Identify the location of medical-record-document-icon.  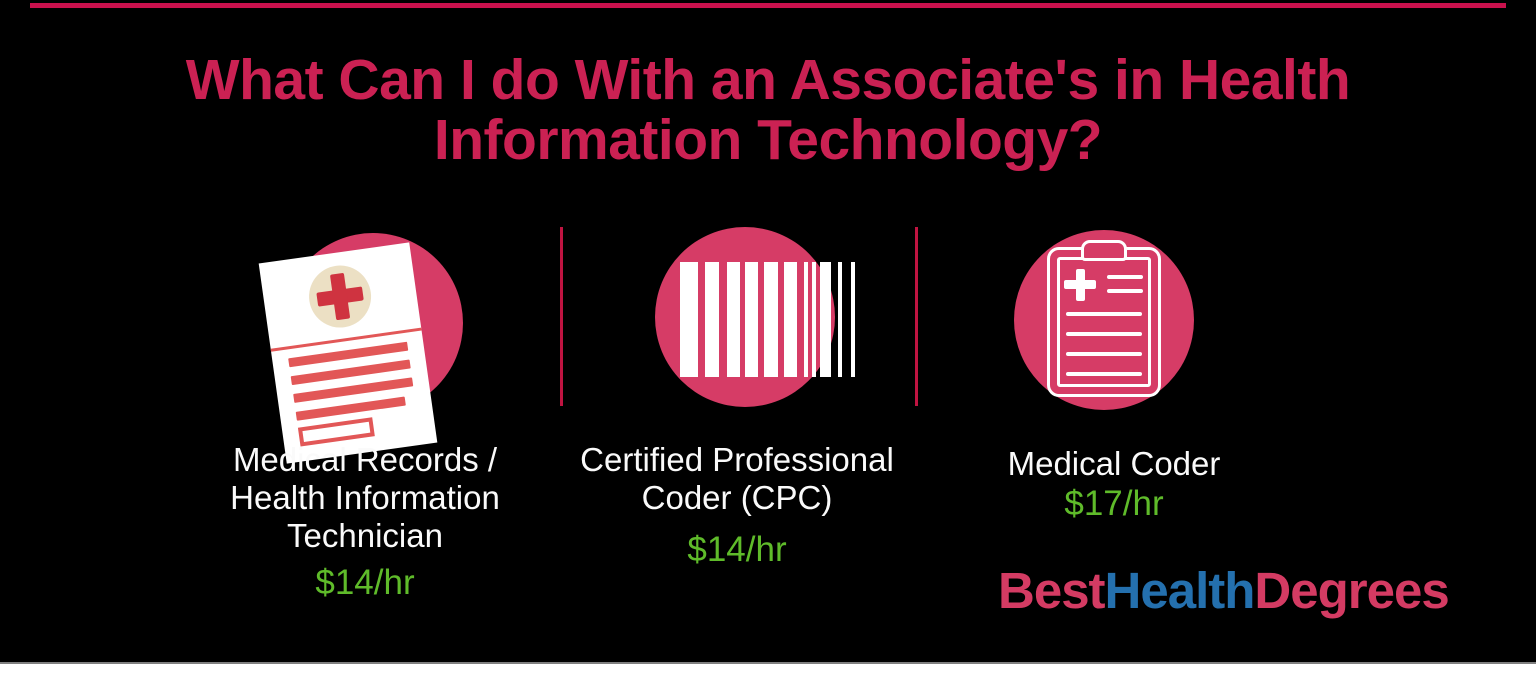
(348, 353).